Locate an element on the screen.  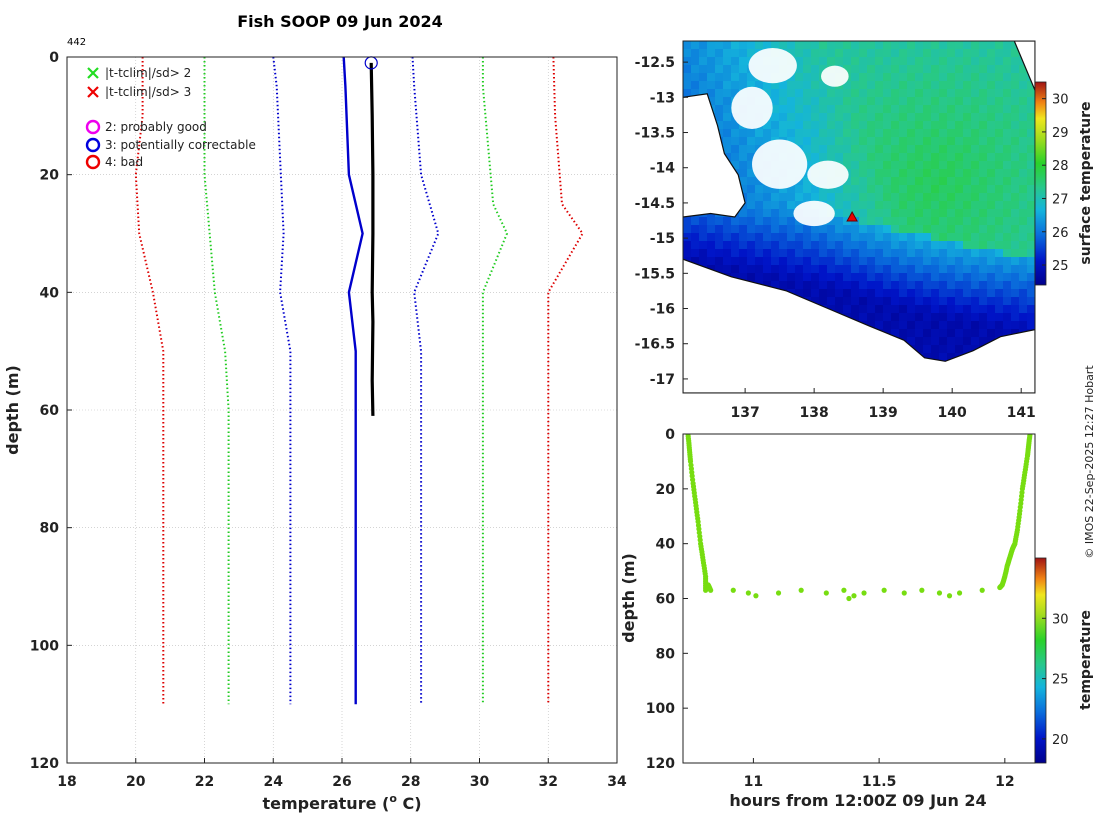
cloud-patch is located at coordinates (814, 213).